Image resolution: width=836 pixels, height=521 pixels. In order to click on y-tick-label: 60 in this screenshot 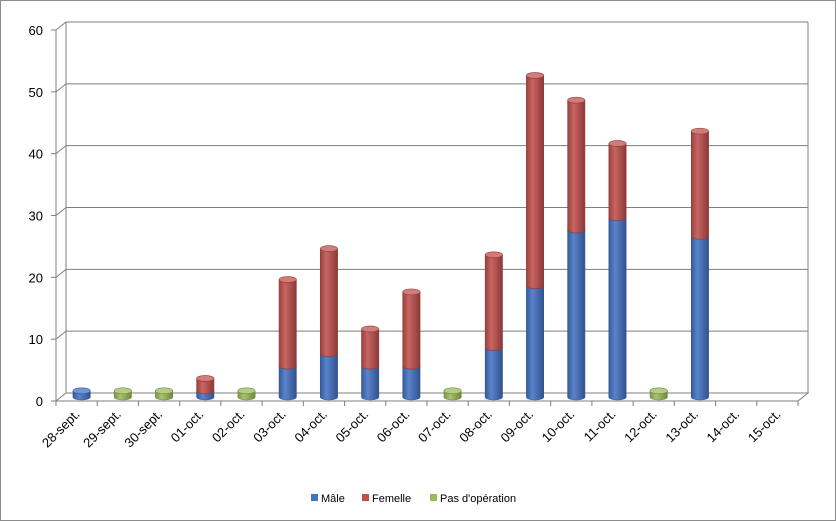, I will do `click(36, 30)`.